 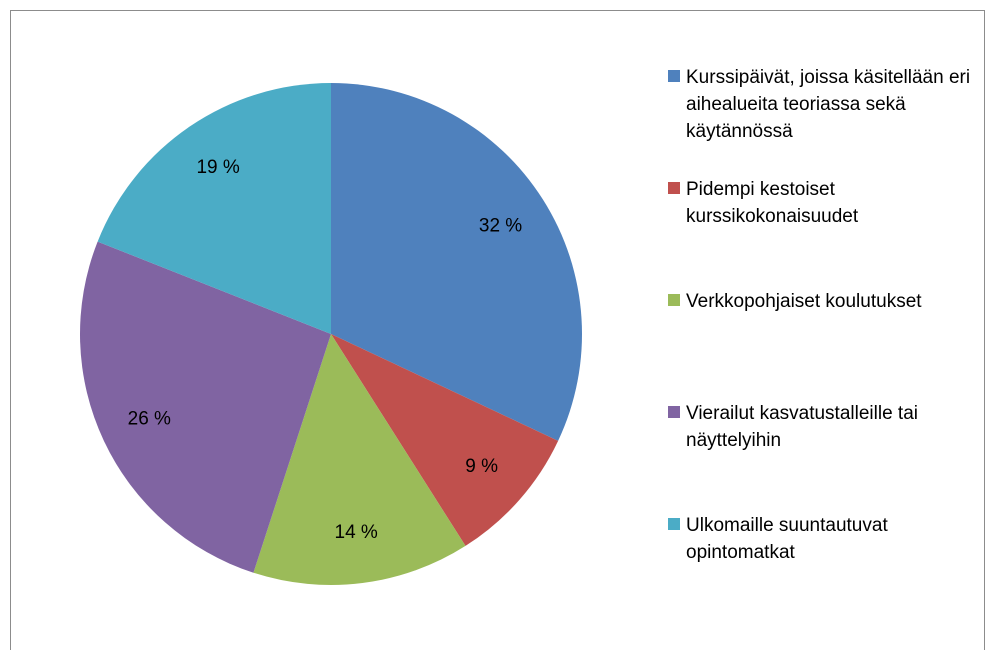 I want to click on data-label: 14 %, so click(x=356, y=532).